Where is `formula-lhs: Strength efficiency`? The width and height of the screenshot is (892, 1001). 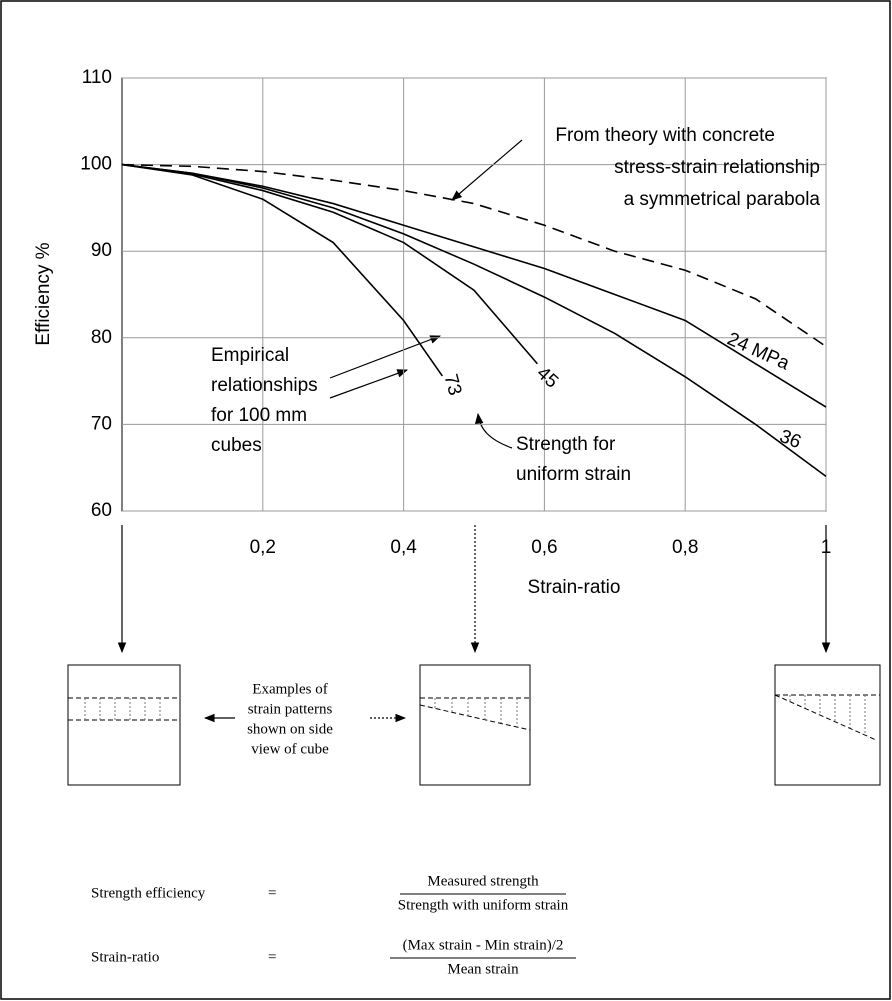 formula-lhs: Strength efficiency is located at coordinates (148, 893).